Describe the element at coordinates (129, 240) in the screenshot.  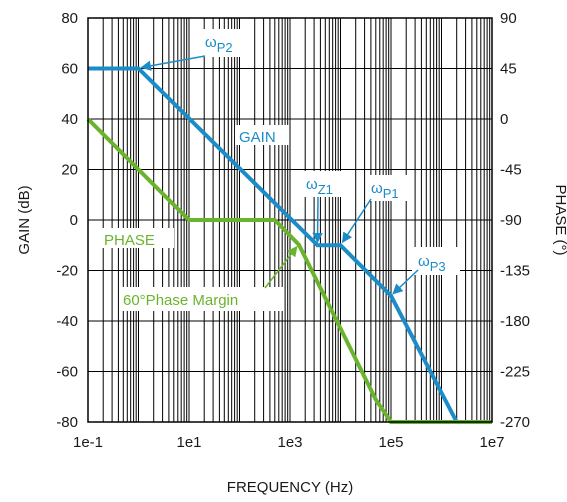
I see `phase-series-label: PHASE` at that location.